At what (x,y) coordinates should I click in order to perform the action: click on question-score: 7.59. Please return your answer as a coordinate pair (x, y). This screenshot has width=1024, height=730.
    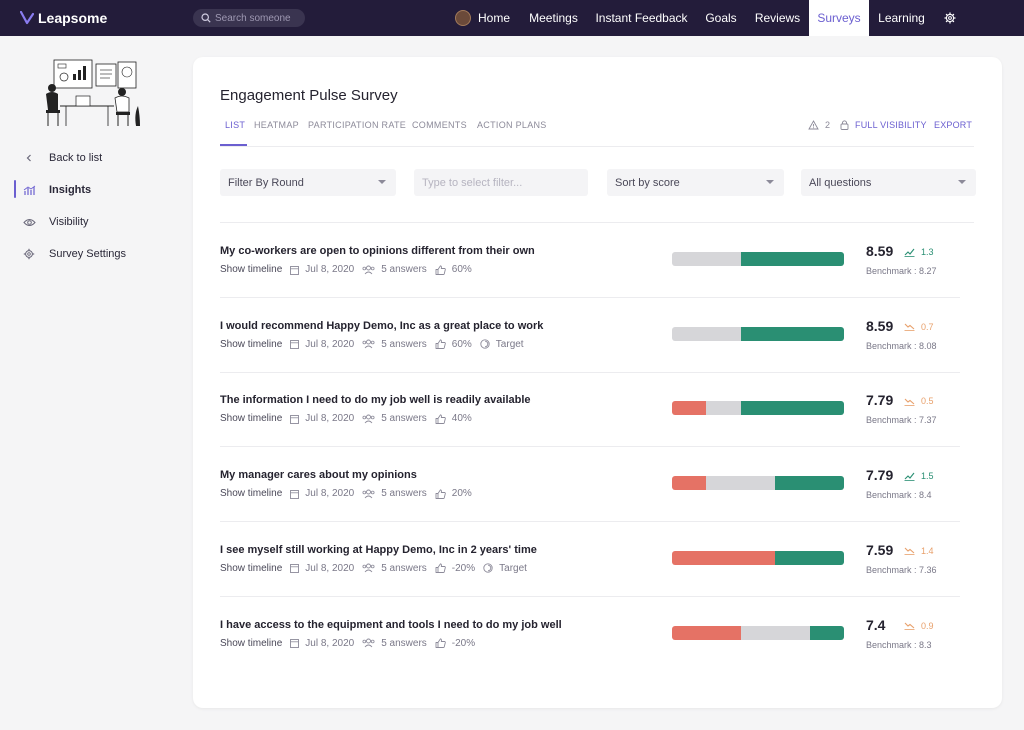
    Looking at the image, I should click on (880, 549).